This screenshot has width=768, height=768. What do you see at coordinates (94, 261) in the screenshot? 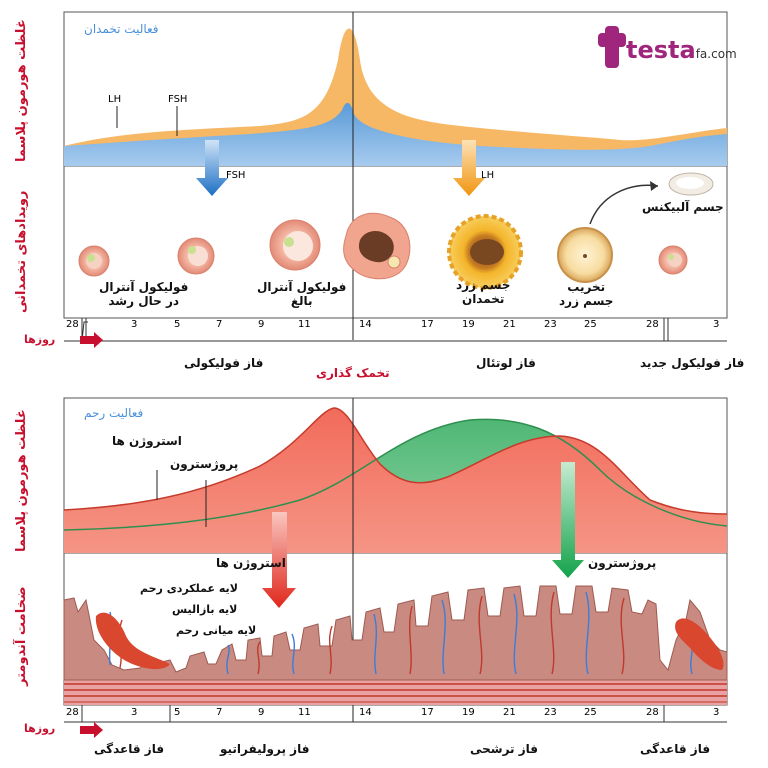
I see `follicle-early` at bounding box center [94, 261].